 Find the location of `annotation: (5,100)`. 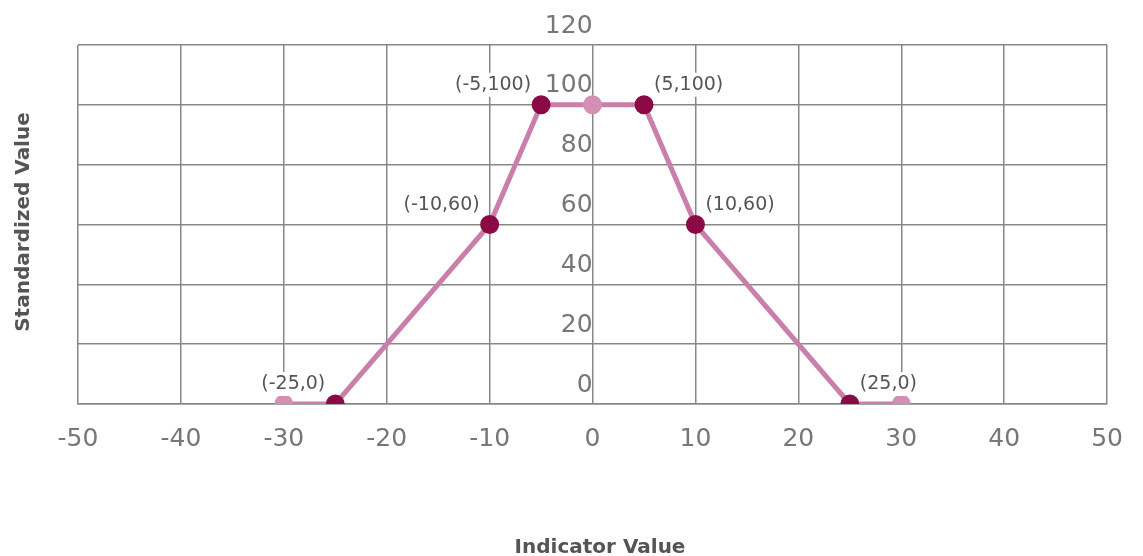

annotation: (5,100) is located at coordinates (689, 83).